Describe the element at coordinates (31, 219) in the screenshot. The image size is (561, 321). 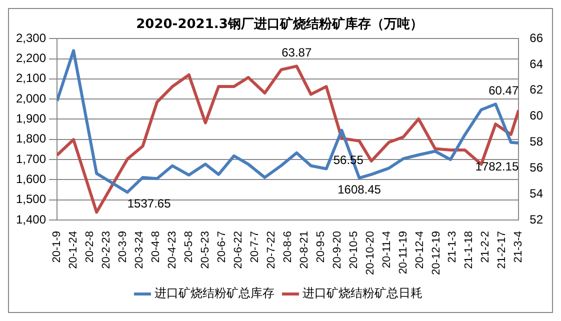
I see `y-tick-label: 1,400` at that location.